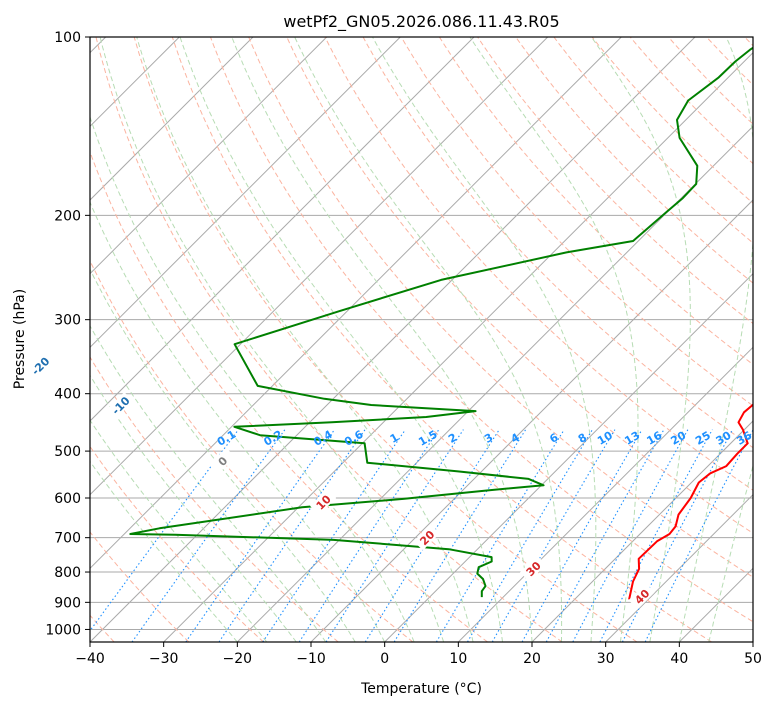  I want to click on y-tick-label: 400, so click(67, 395).